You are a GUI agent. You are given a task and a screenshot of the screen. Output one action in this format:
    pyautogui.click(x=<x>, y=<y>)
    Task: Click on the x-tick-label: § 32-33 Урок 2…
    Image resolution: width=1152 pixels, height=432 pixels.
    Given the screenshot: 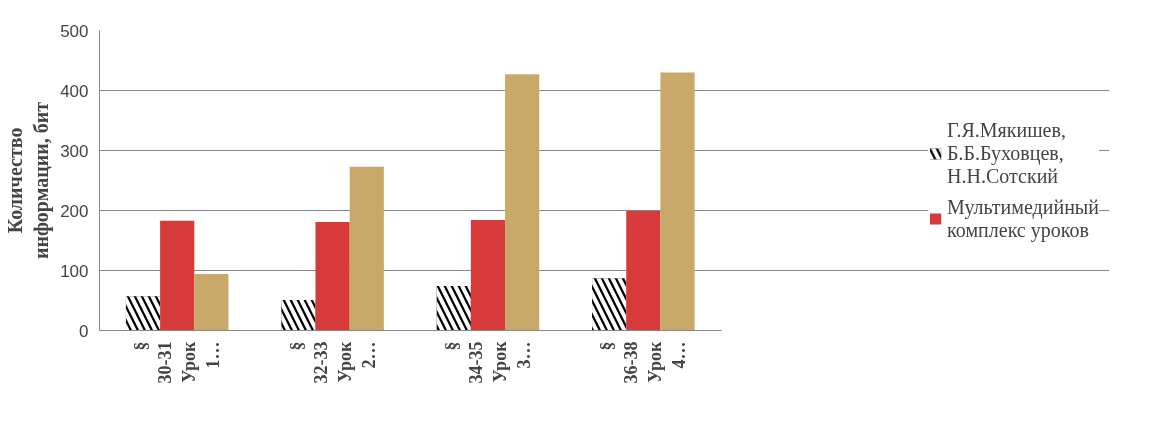 What is the action you would take?
    pyautogui.click(x=332, y=362)
    